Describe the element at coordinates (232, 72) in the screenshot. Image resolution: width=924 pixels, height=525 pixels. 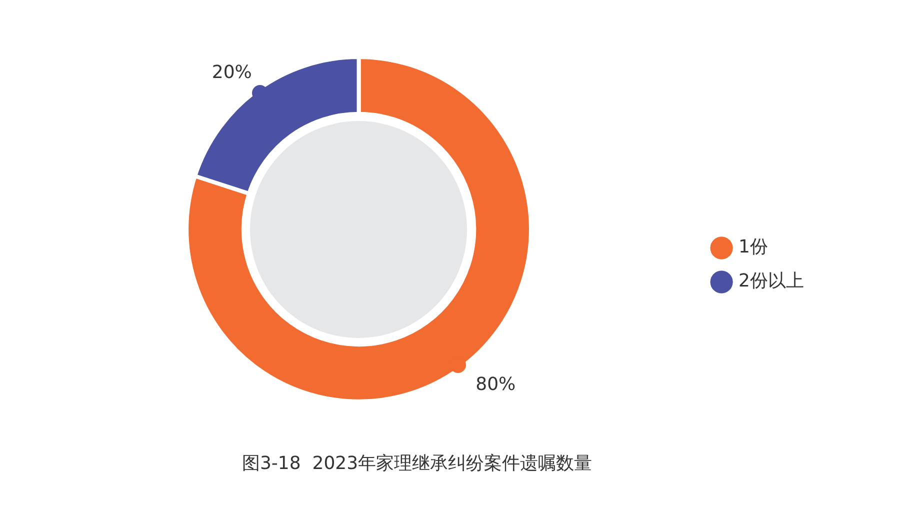
I see `data-label: 20%` at that location.